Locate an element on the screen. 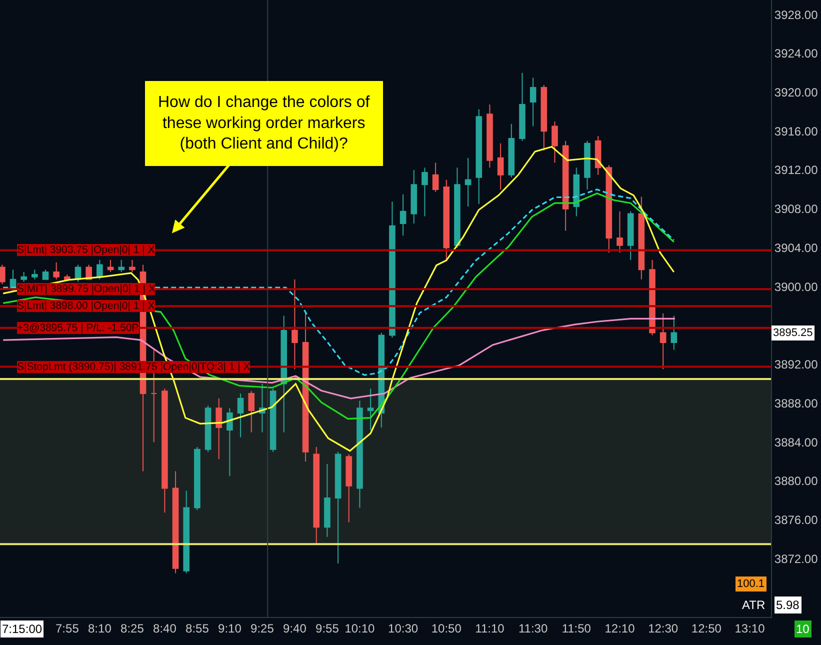 Image resolution: width=821 pixels, height=645 pixels. text: 7:15:00 is located at coordinates (22, 629).